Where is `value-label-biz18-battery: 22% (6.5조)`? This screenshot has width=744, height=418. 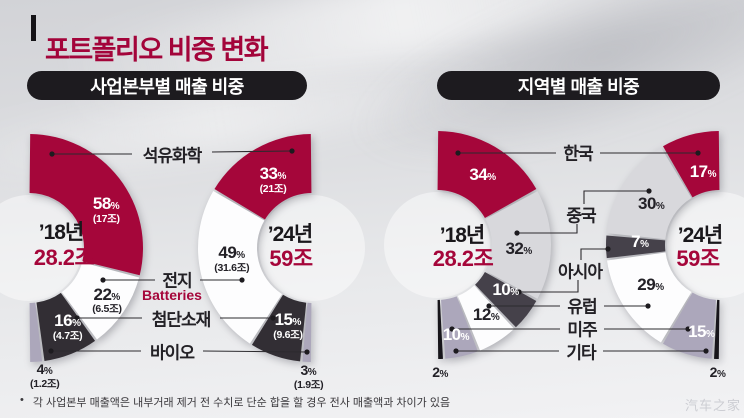
value-label-biz18-battery: 22% (6.5조) is located at coordinates (107, 300).